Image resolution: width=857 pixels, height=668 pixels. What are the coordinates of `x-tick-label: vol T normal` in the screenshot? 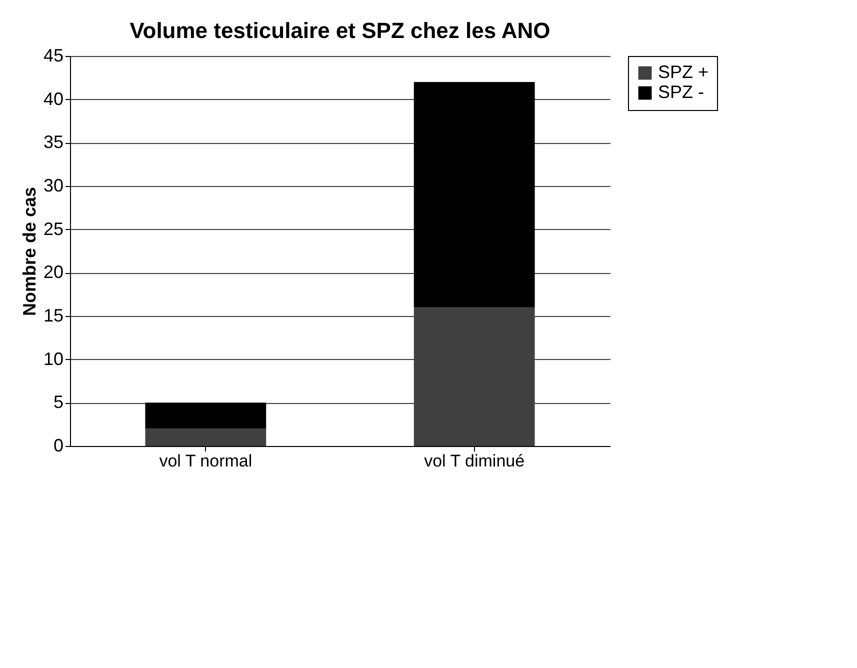 It's located at (205, 461).